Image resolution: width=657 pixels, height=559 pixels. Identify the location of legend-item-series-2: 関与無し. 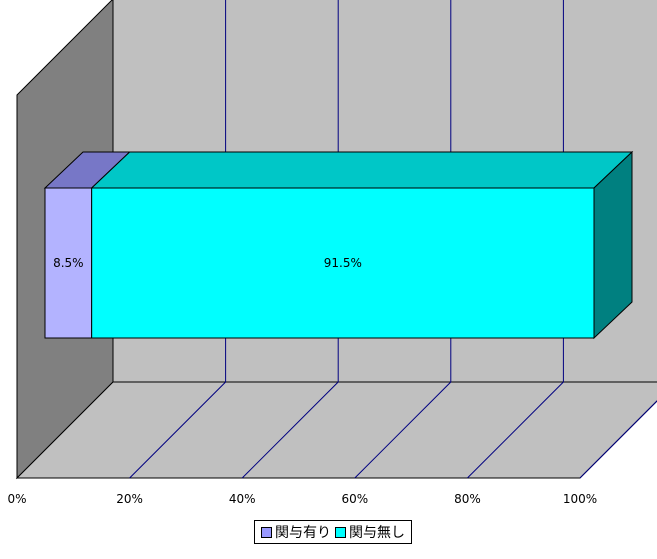
(370, 532).